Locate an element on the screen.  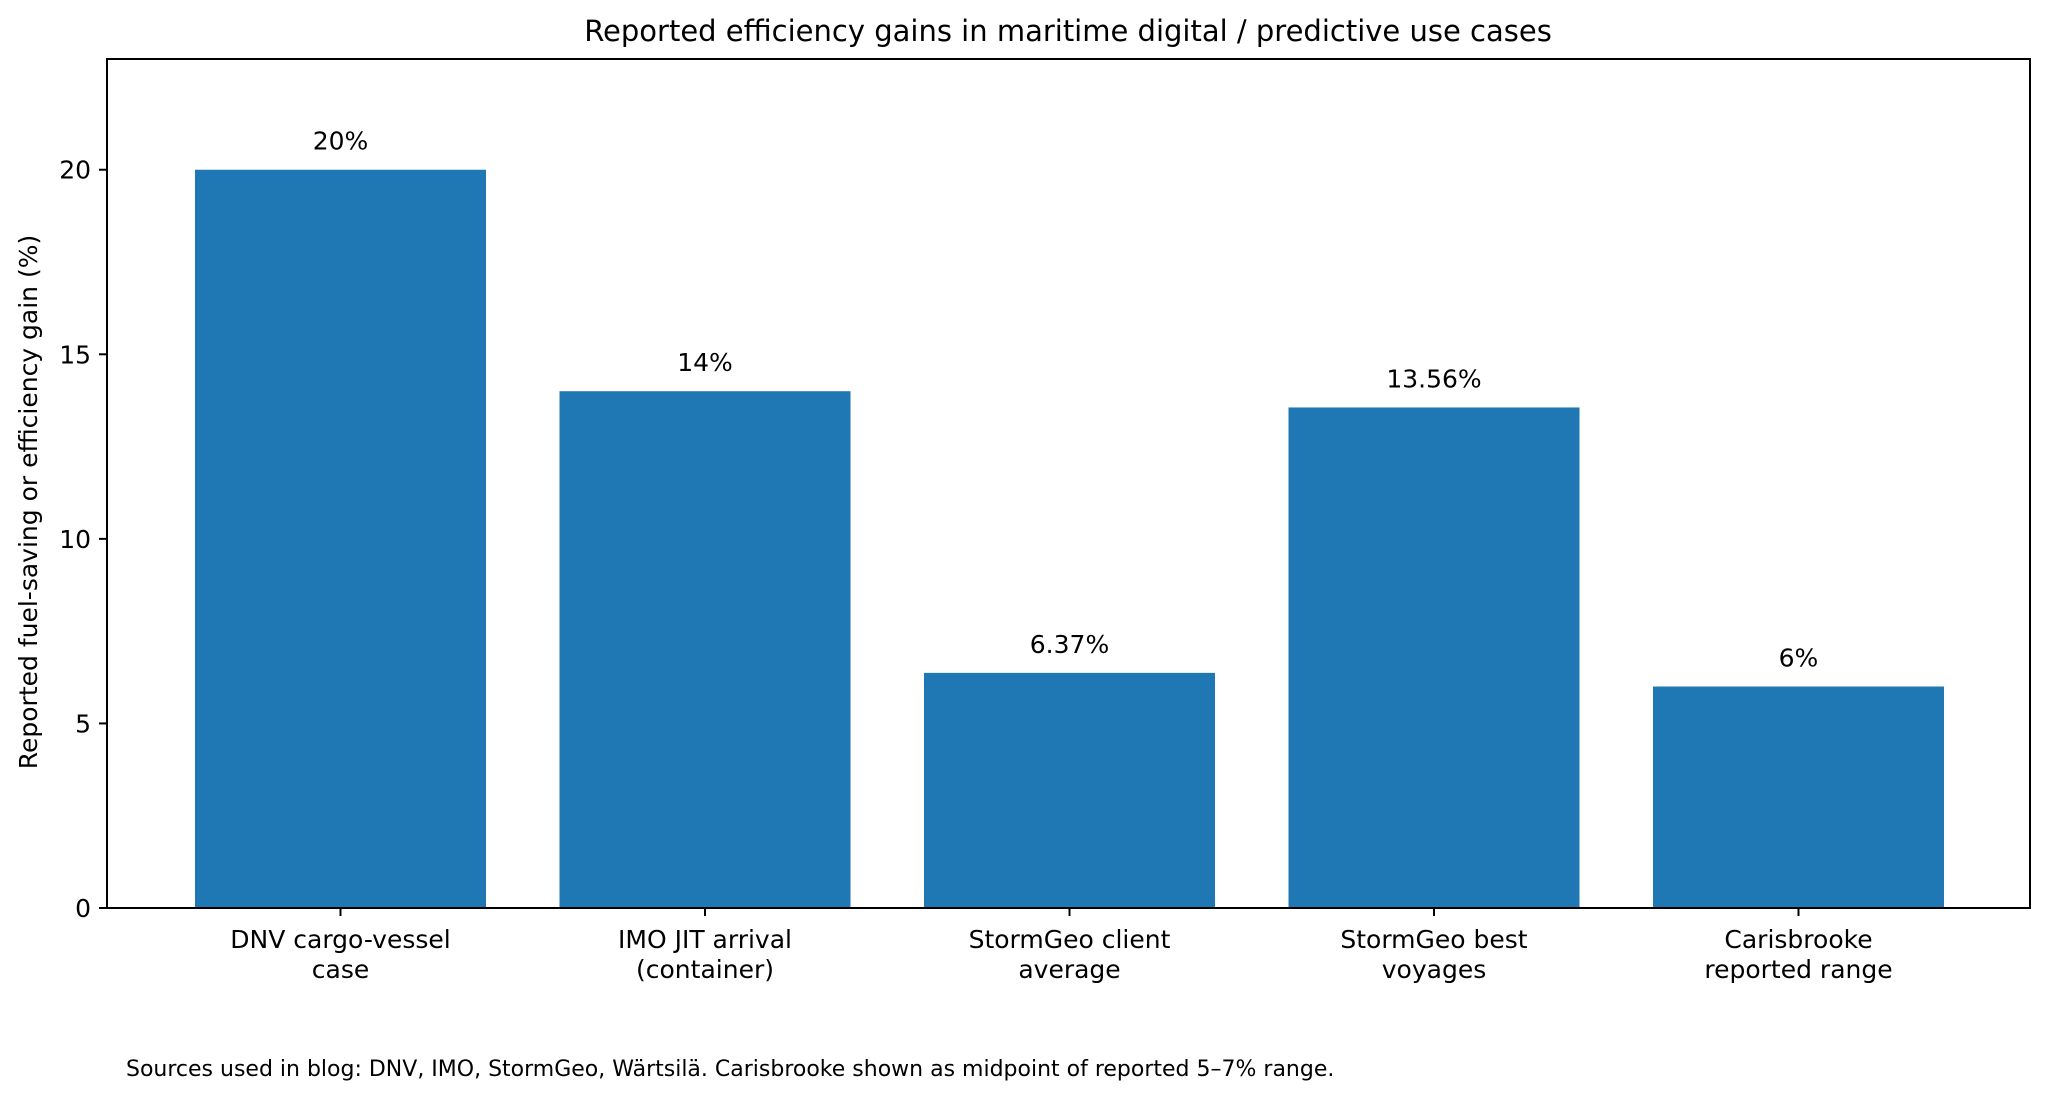
x-tick-label-4: StormGeo best voyages is located at coordinates (1433, 954).